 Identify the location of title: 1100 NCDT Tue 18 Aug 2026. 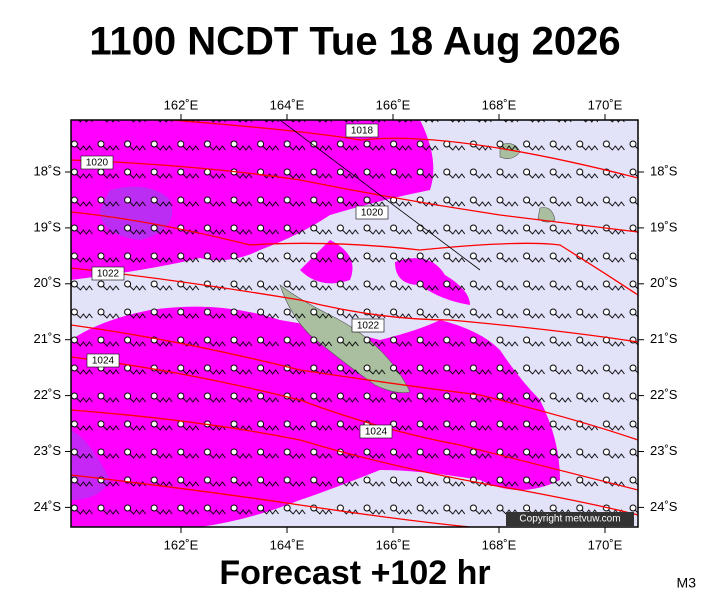
(354, 42).